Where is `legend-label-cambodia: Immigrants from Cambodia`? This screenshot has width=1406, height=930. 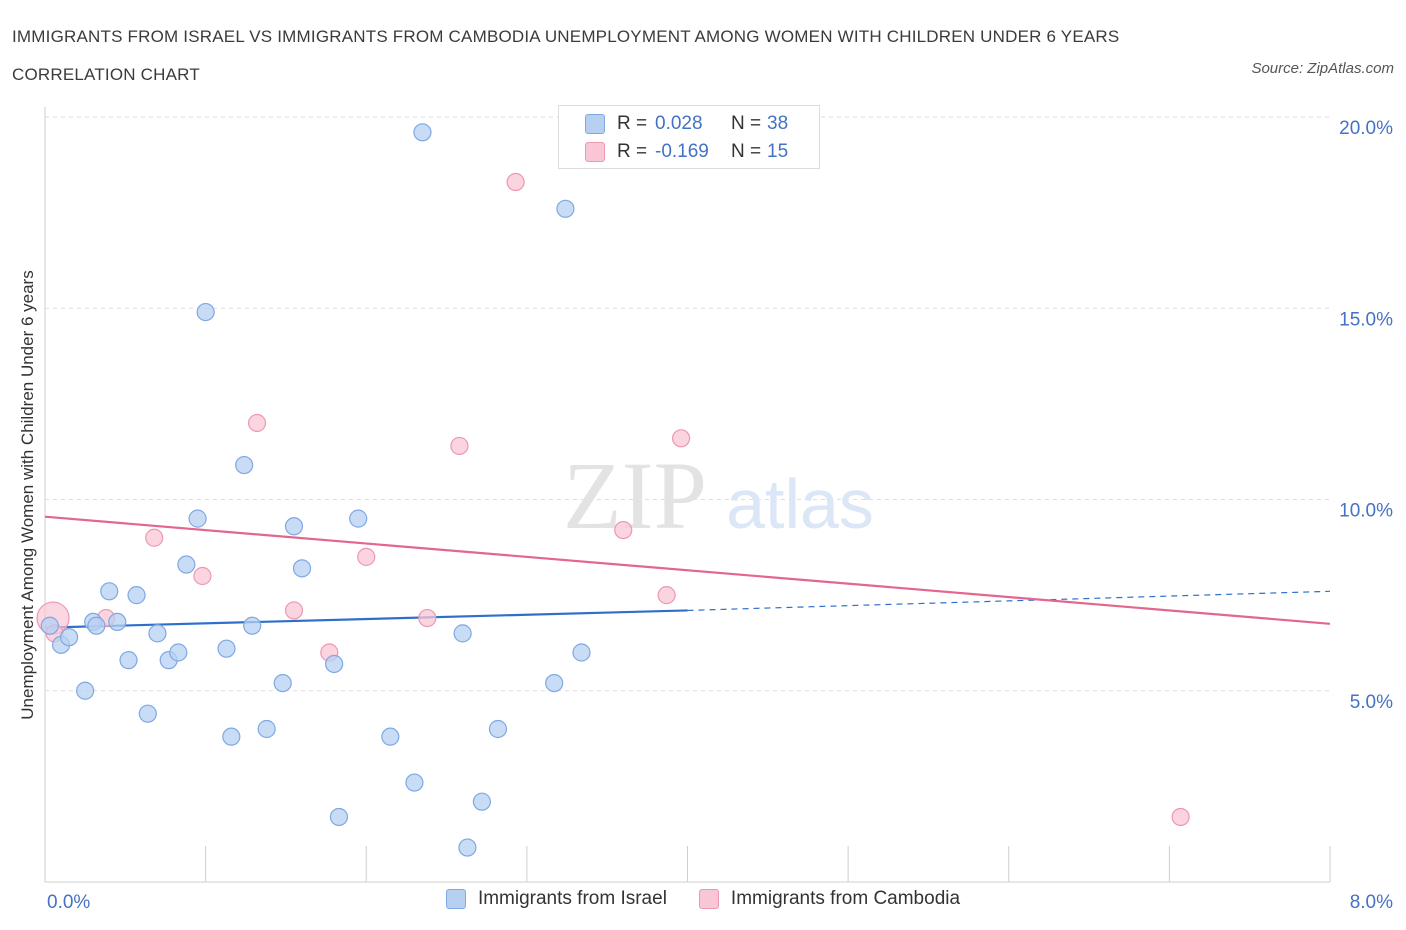
legend-label-cambodia: Immigrants from Cambodia is located at coordinates (845, 898).